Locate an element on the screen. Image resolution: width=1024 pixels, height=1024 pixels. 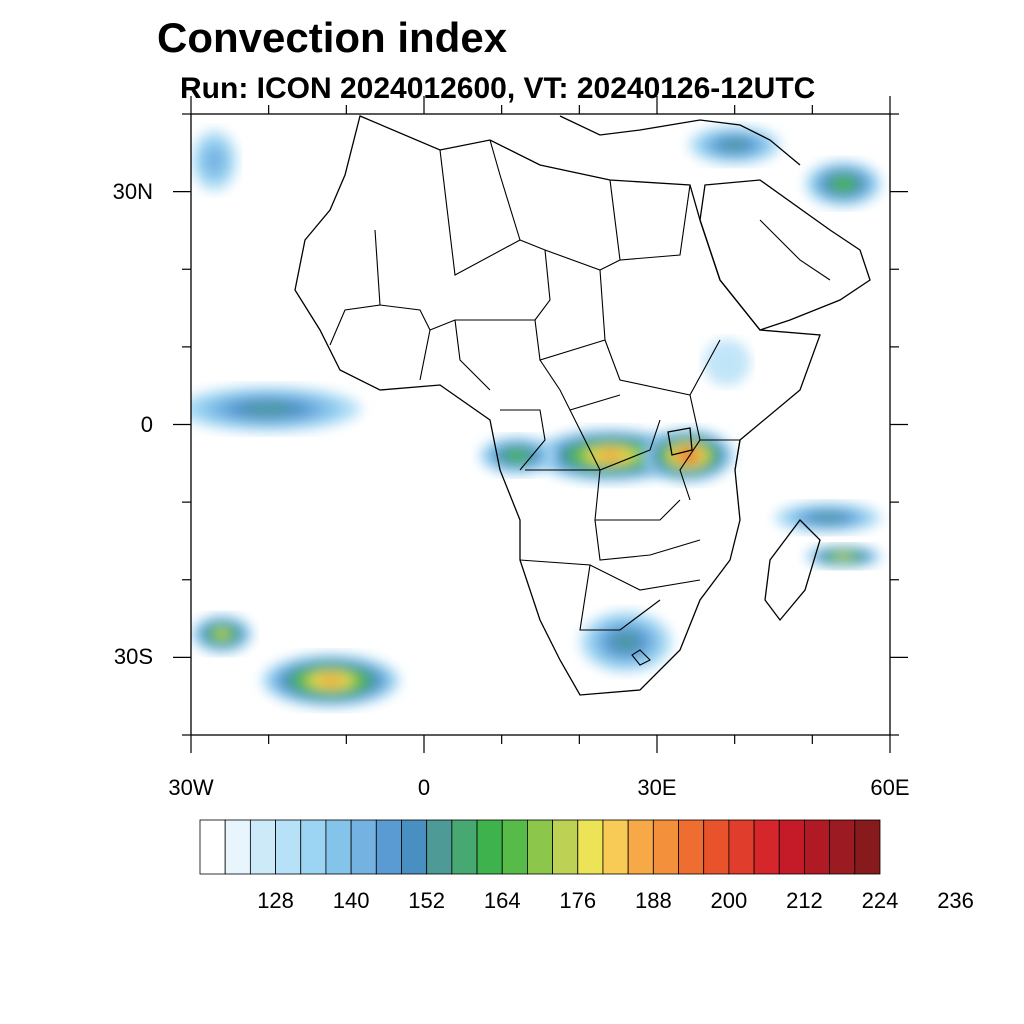
europe-coastline is located at coordinates (680, 140).